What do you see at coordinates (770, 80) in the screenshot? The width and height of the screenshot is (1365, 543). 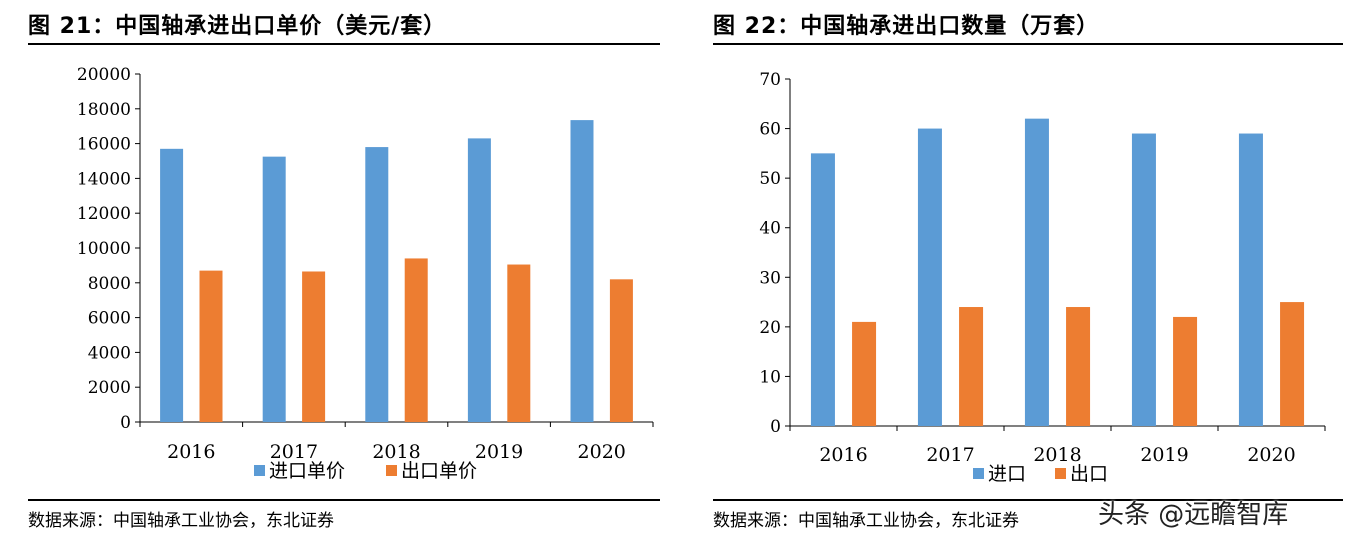 I see `y-tick-label: 70` at bounding box center [770, 80].